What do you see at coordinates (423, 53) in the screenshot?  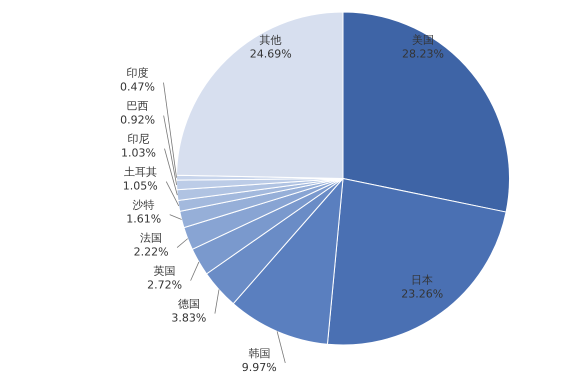 I see `data-label: 28.23%` at bounding box center [423, 53].